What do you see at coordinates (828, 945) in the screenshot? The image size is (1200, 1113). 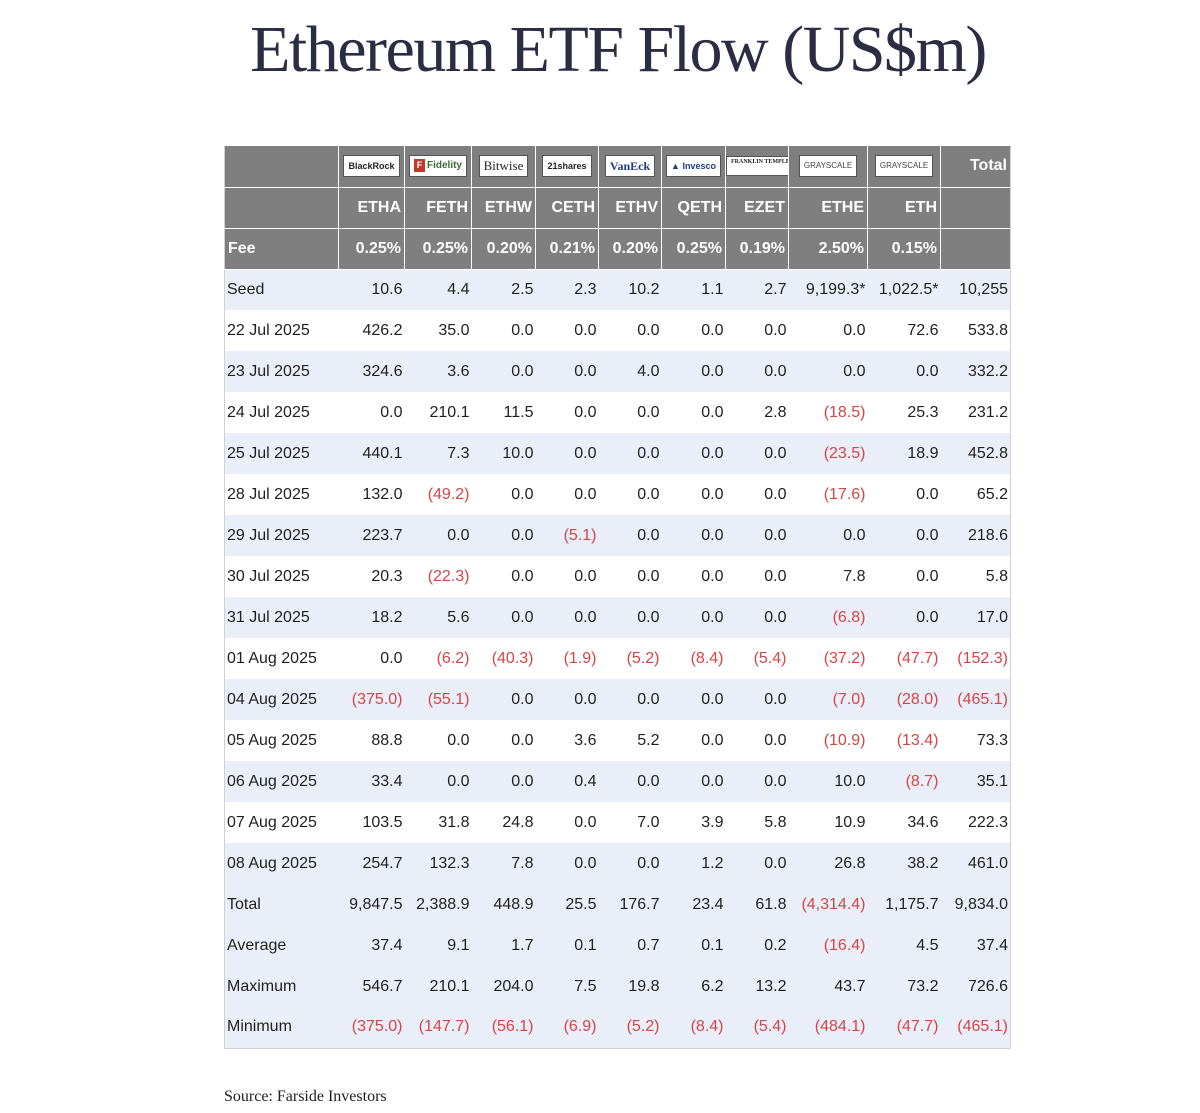 I see `flow-cell: (16.4)` at bounding box center [828, 945].